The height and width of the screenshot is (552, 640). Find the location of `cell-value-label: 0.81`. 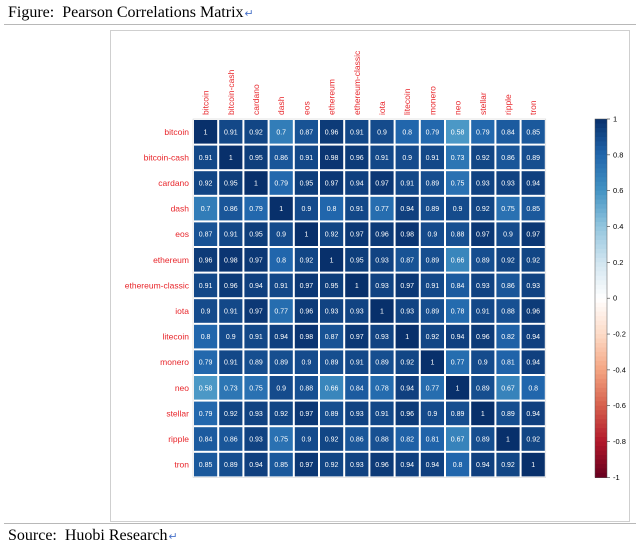

cell-value-label: 0.81 is located at coordinates (508, 363).